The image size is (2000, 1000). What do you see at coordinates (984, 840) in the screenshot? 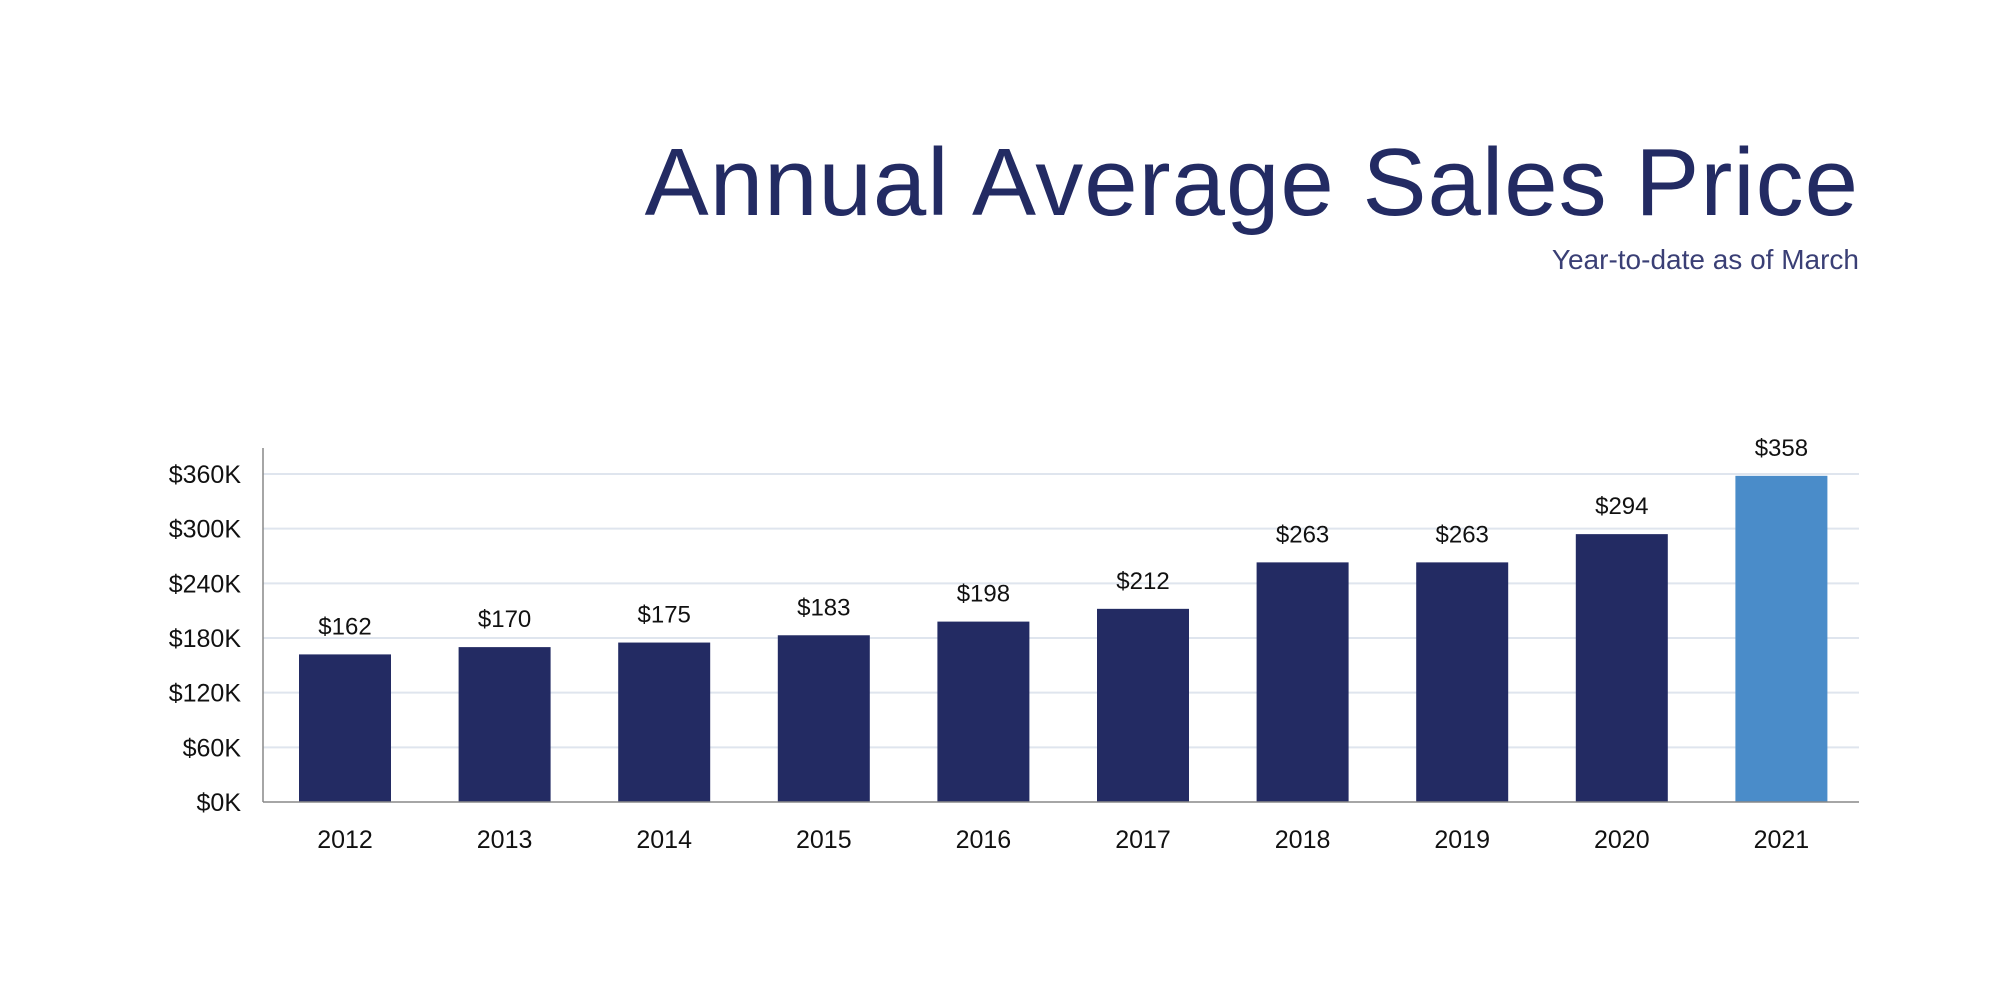
I see `x-tick-label: 2016` at bounding box center [984, 840].